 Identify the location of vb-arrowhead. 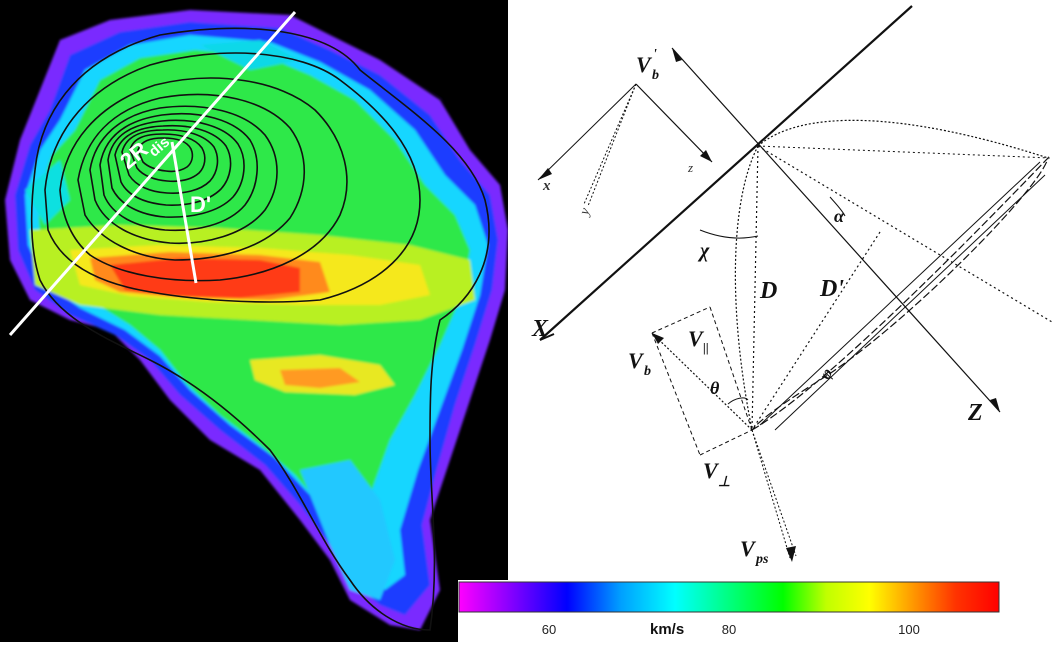
(658, 338).